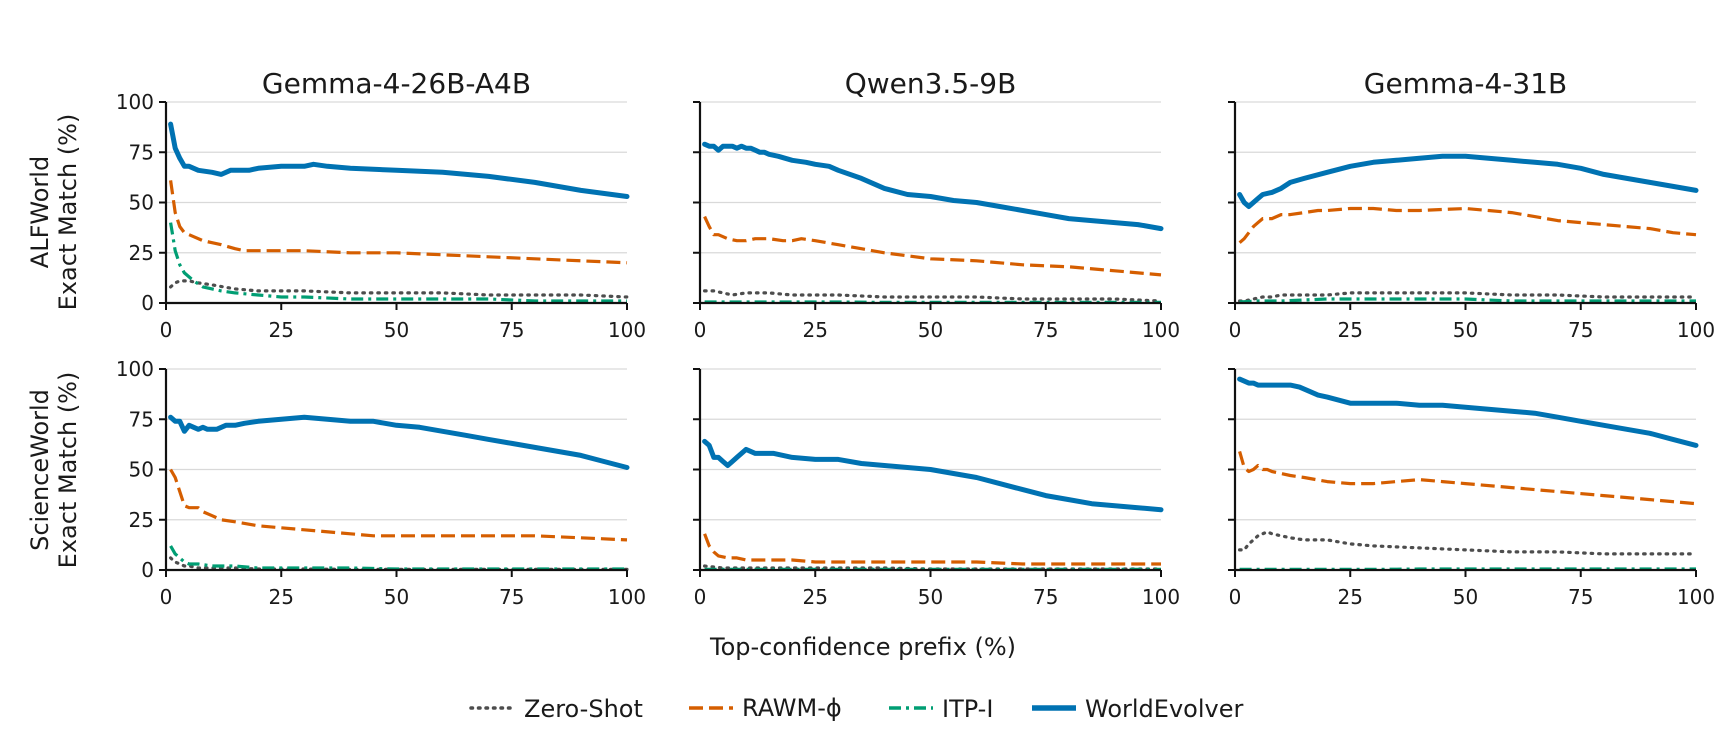 This screenshot has height=756, width=1728. Describe the element at coordinates (967, 709) in the screenshot. I see `legend-label-itp-i: ITP-I` at that location.